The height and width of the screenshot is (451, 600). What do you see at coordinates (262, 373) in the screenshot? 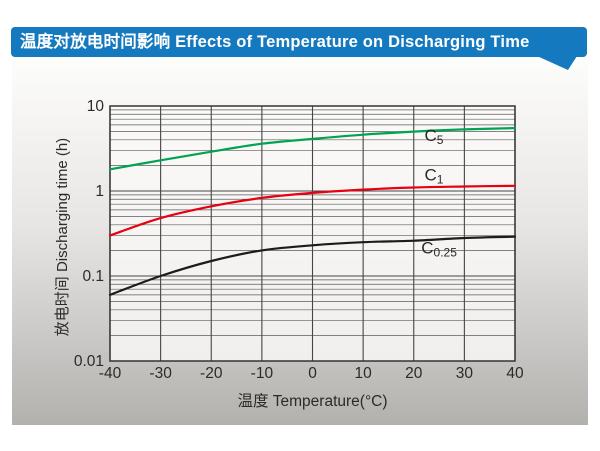
I see `x-tick-label: -10` at bounding box center [262, 373].